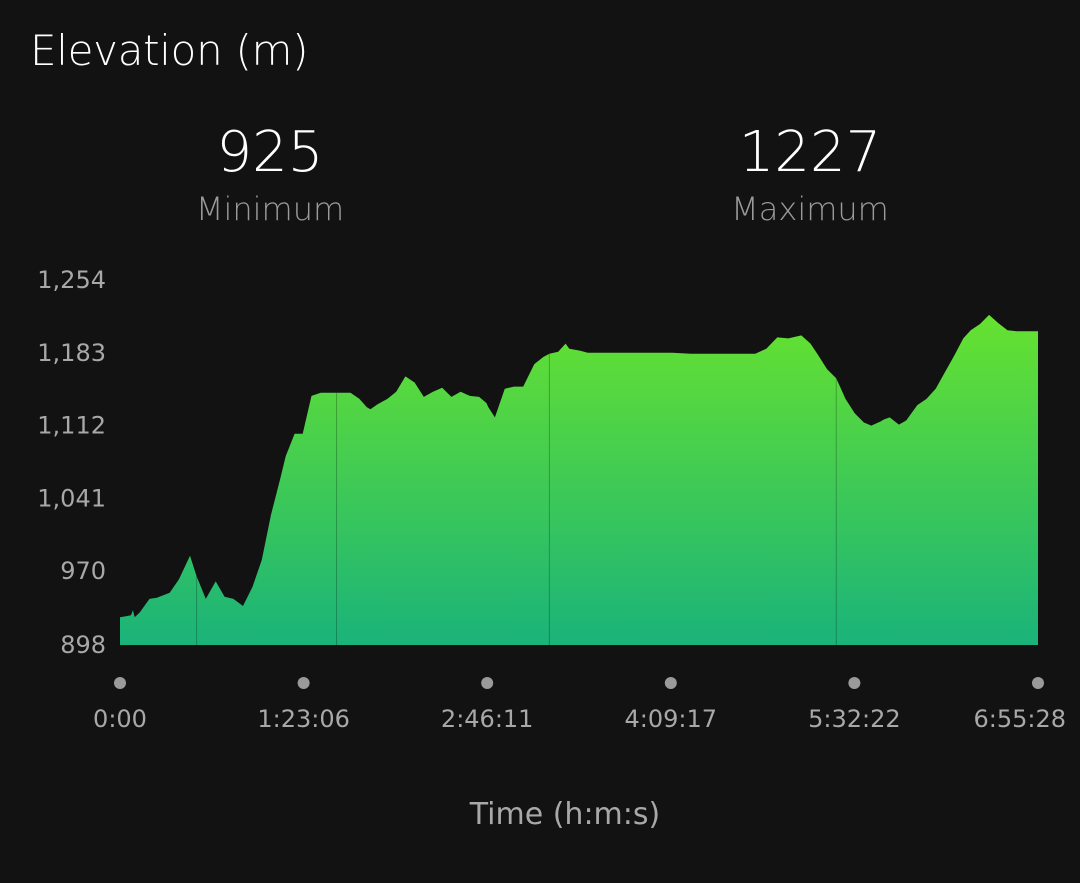  I want to click on y-tick-label: 1,112, so click(71, 426).